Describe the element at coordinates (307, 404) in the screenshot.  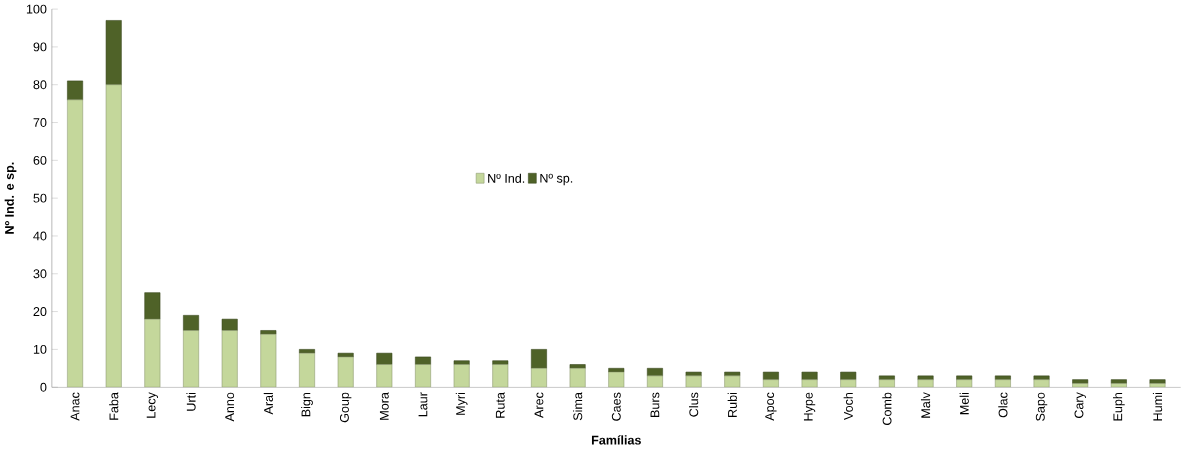
I see `x-tick-label: Bign` at that location.